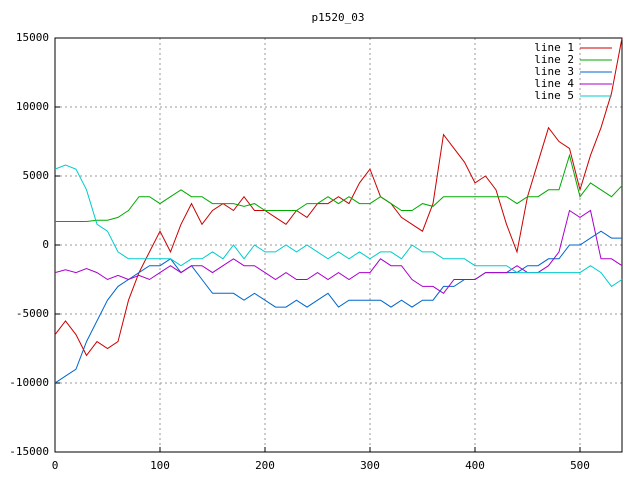 The height and width of the screenshot is (484, 640). What do you see at coordinates (32, 37) in the screenshot?
I see `y-tick-label: 15000` at bounding box center [32, 37].